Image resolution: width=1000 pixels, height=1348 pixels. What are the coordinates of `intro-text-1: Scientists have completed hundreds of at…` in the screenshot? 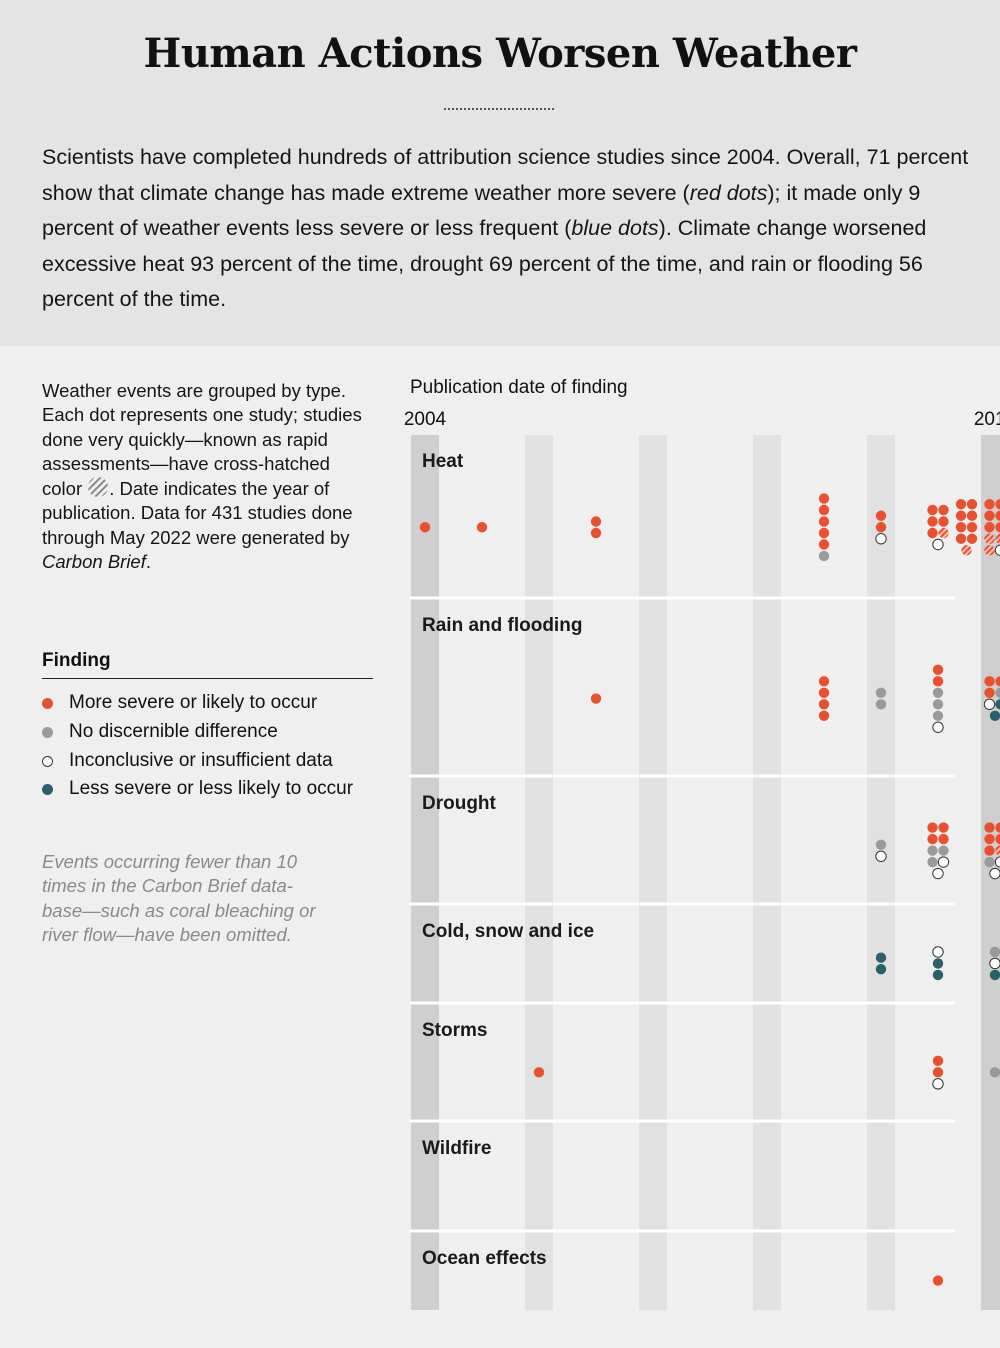 It's located at (505, 175).